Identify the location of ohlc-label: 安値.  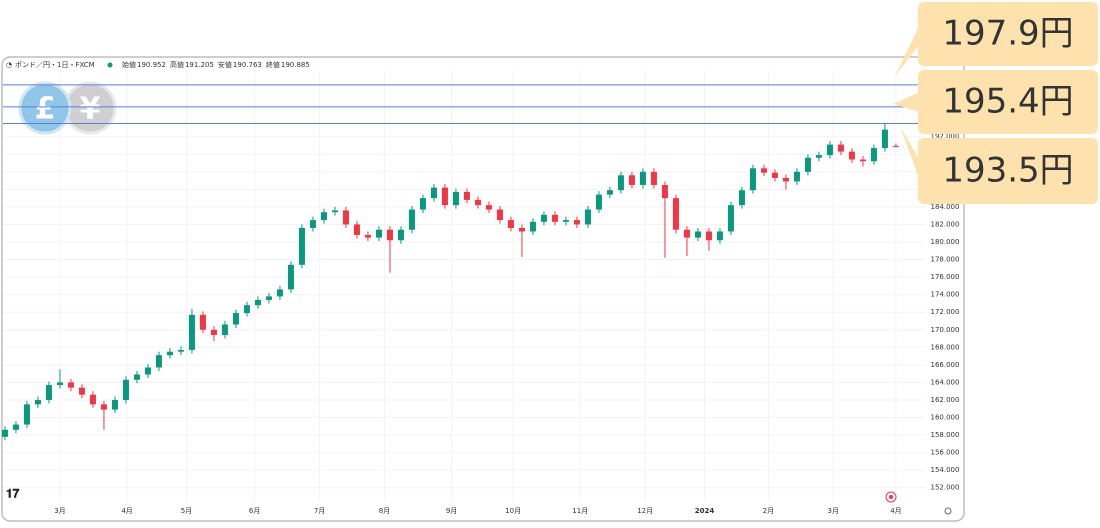
(225, 64).